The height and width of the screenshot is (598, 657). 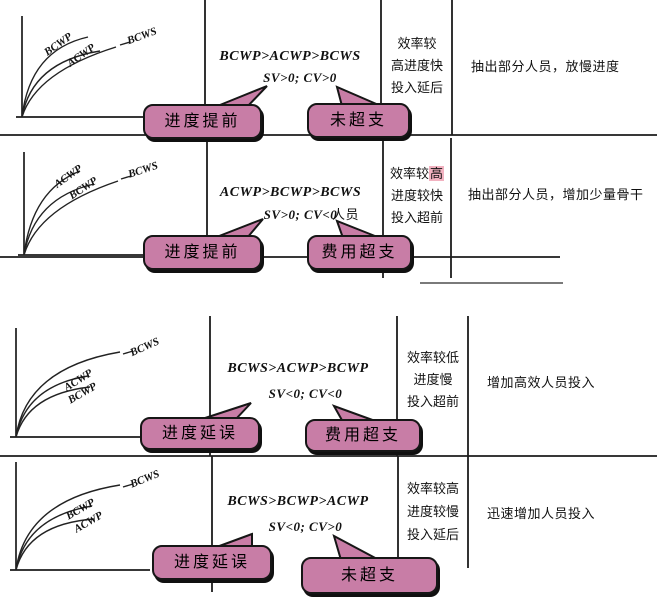 What do you see at coordinates (359, 252) in the screenshot?
I see `row2-cost-callout: 费用超支` at bounding box center [359, 252].